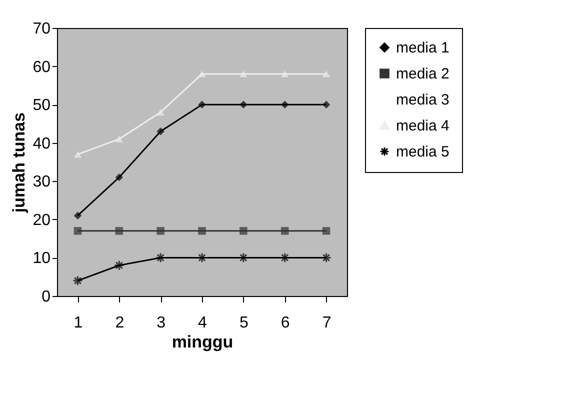 The height and width of the screenshot is (409, 564). Describe the element at coordinates (161, 323) in the screenshot. I see `x-tick-label: 3` at that location.